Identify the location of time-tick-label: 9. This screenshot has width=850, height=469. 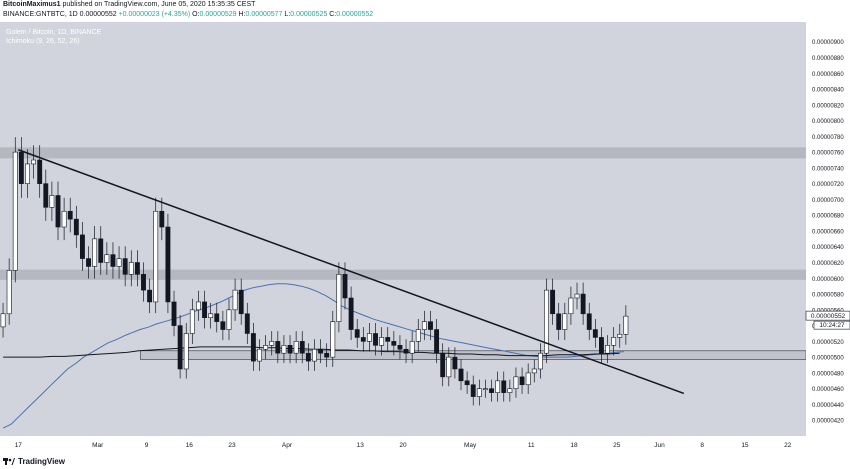
(147, 445).